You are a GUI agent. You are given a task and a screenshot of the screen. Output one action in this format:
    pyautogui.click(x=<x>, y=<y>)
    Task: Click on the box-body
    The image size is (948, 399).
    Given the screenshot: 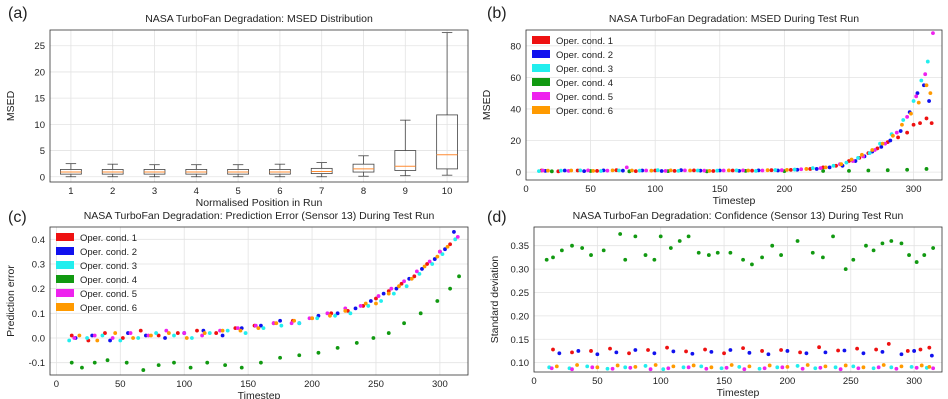 What is the action you would take?
    pyautogui.click(x=321, y=171)
    